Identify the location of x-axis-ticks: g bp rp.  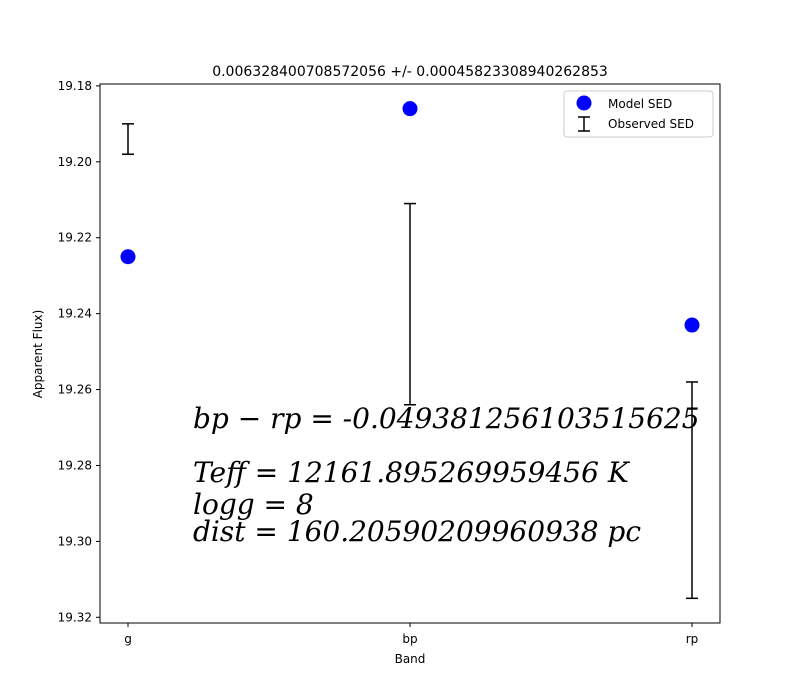
(411, 634).